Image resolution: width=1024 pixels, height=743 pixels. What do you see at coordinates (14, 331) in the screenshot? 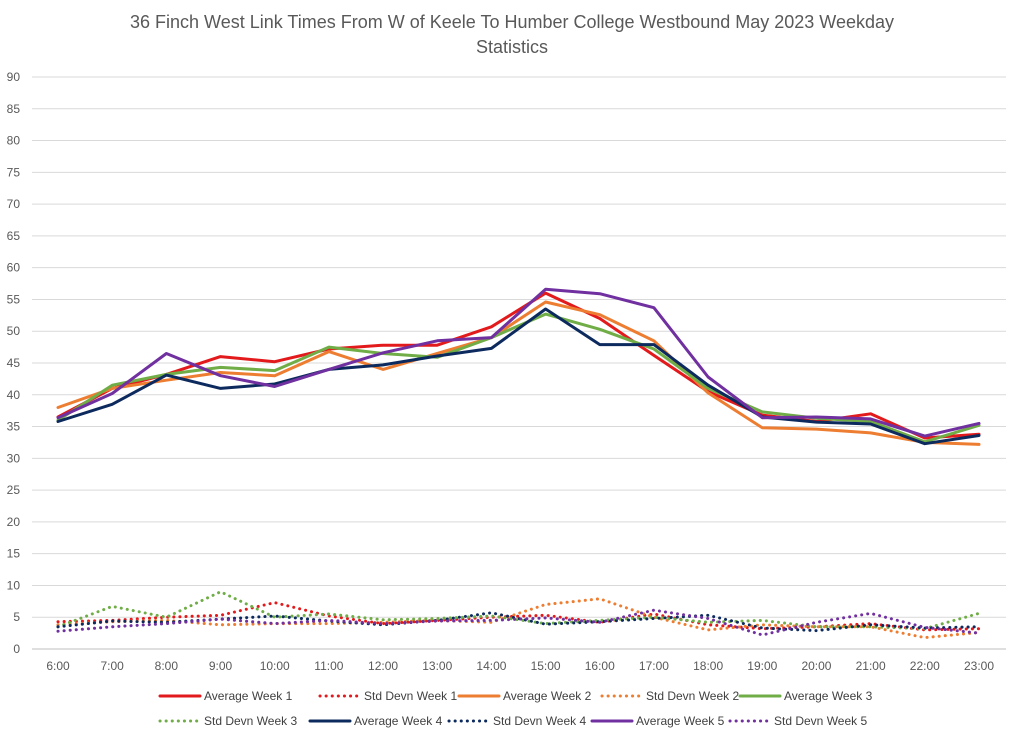
I see `y-tick-label-50: 50` at bounding box center [14, 331].